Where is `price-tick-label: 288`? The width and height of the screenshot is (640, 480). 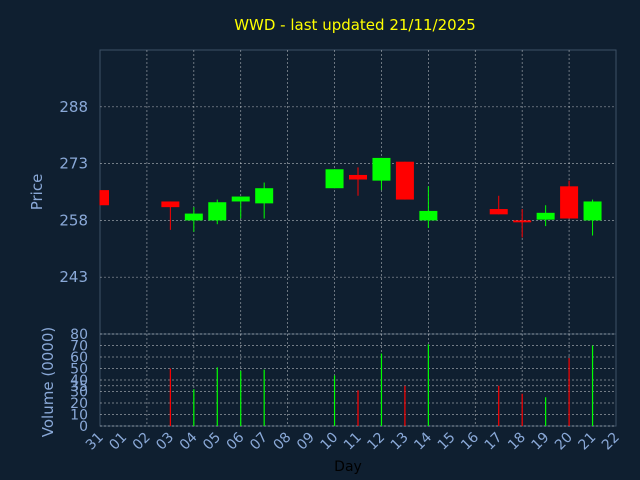 price-tick-label: 288 is located at coordinates (73, 107).